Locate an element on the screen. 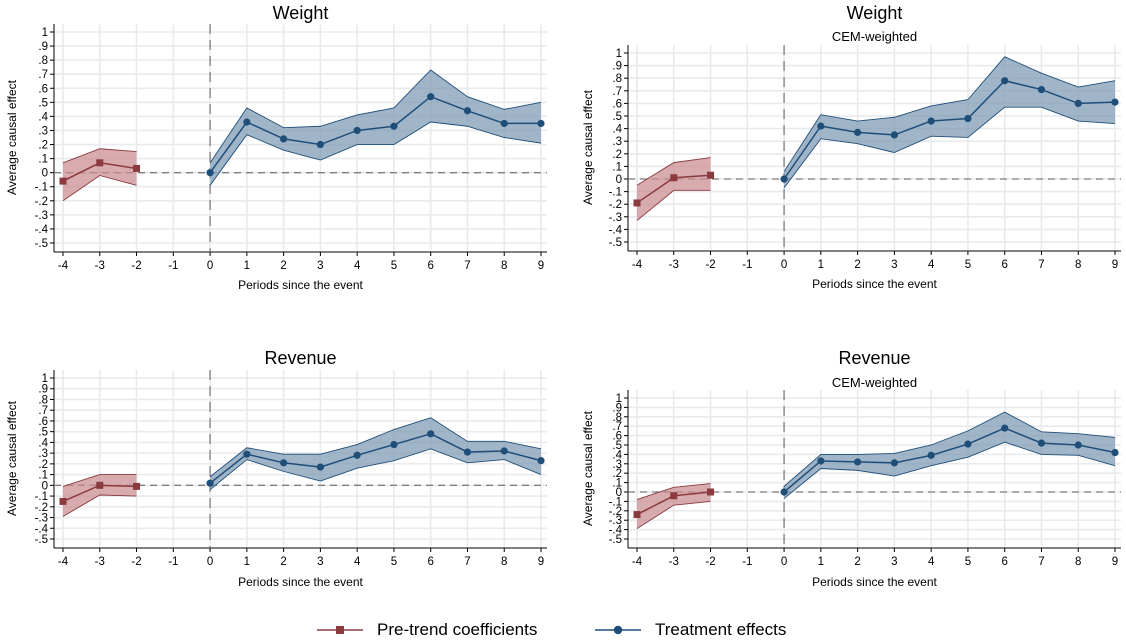  y-tick-label: -.3 is located at coordinates (615, 521).